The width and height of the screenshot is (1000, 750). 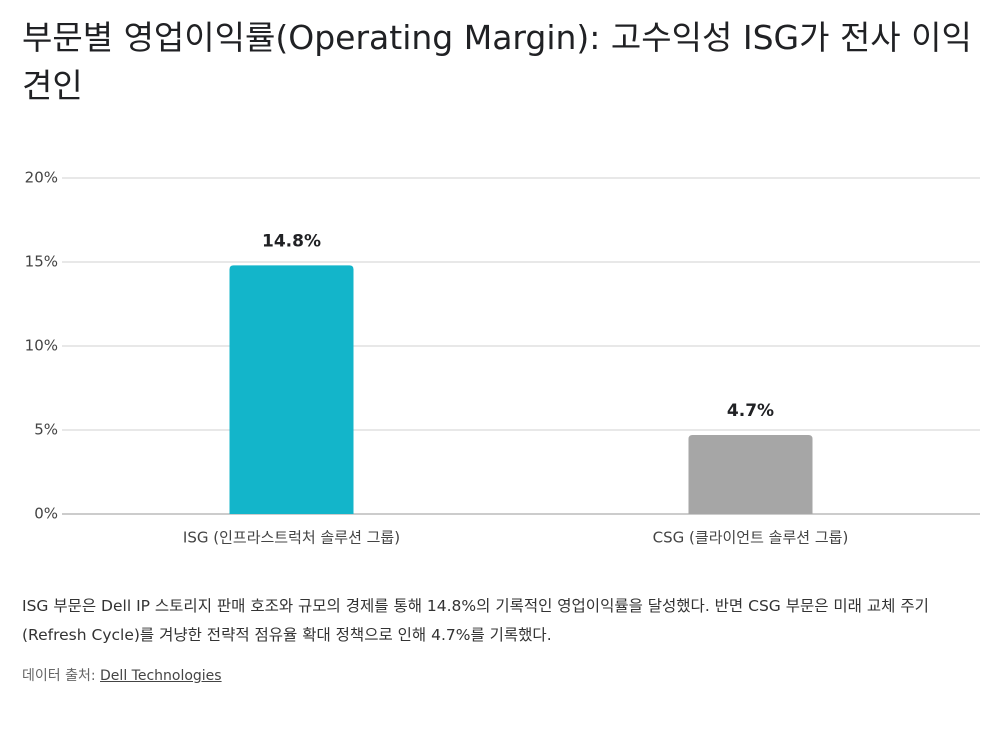 I want to click on source-link: Dell Technologies, so click(x=161, y=676).